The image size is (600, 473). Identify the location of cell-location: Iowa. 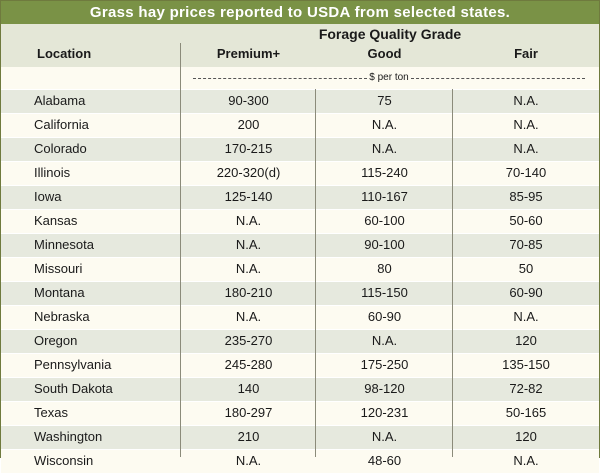
(48, 196).